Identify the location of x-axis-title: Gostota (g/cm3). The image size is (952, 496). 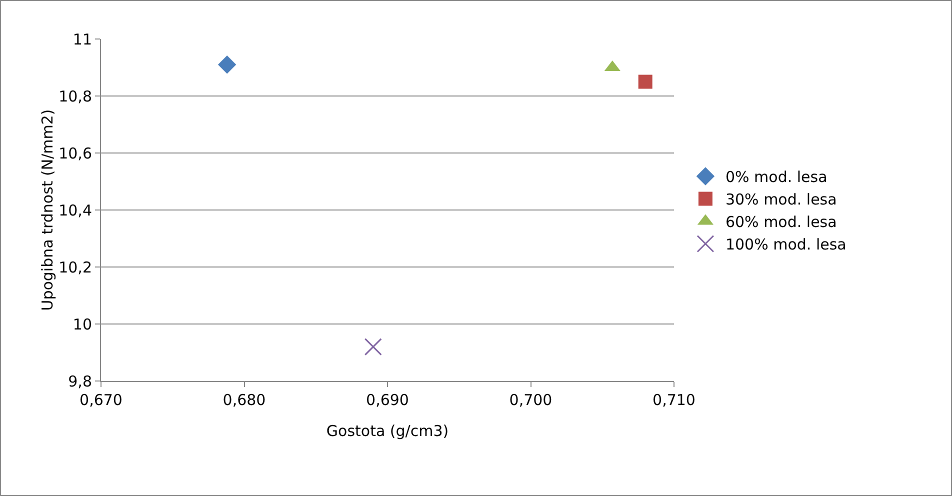
(387, 431).